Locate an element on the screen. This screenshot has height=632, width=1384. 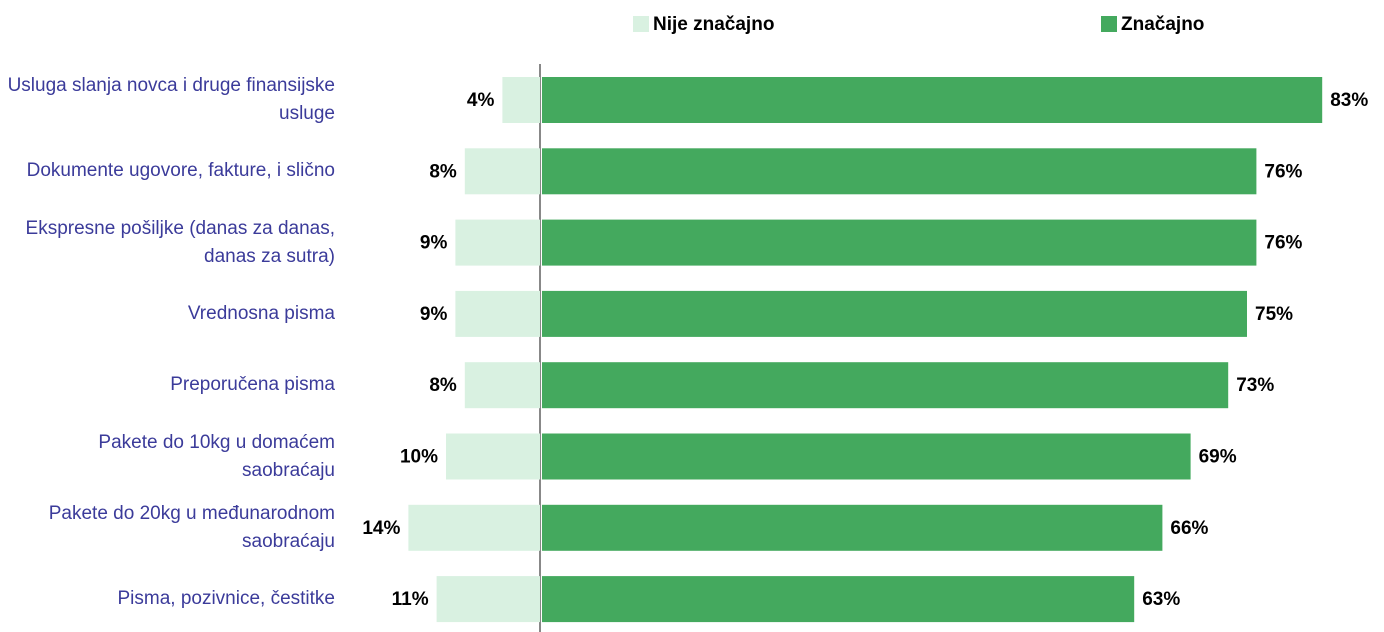
value-label: 4% is located at coordinates (481, 100).